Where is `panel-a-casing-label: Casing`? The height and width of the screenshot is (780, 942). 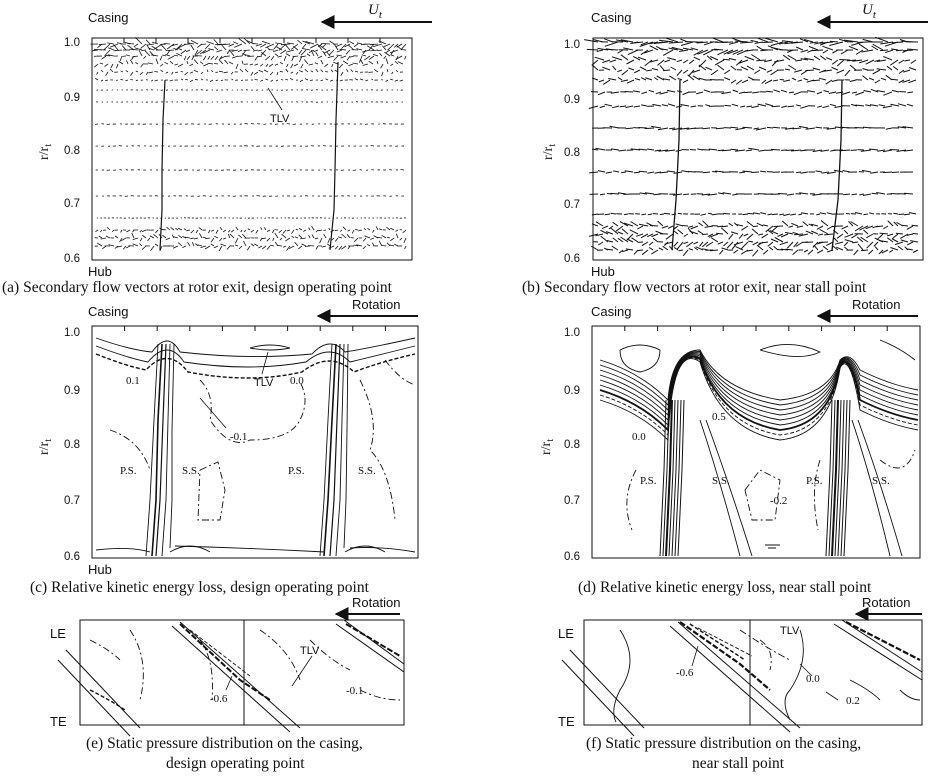 panel-a-casing-label: Casing is located at coordinates (108, 17).